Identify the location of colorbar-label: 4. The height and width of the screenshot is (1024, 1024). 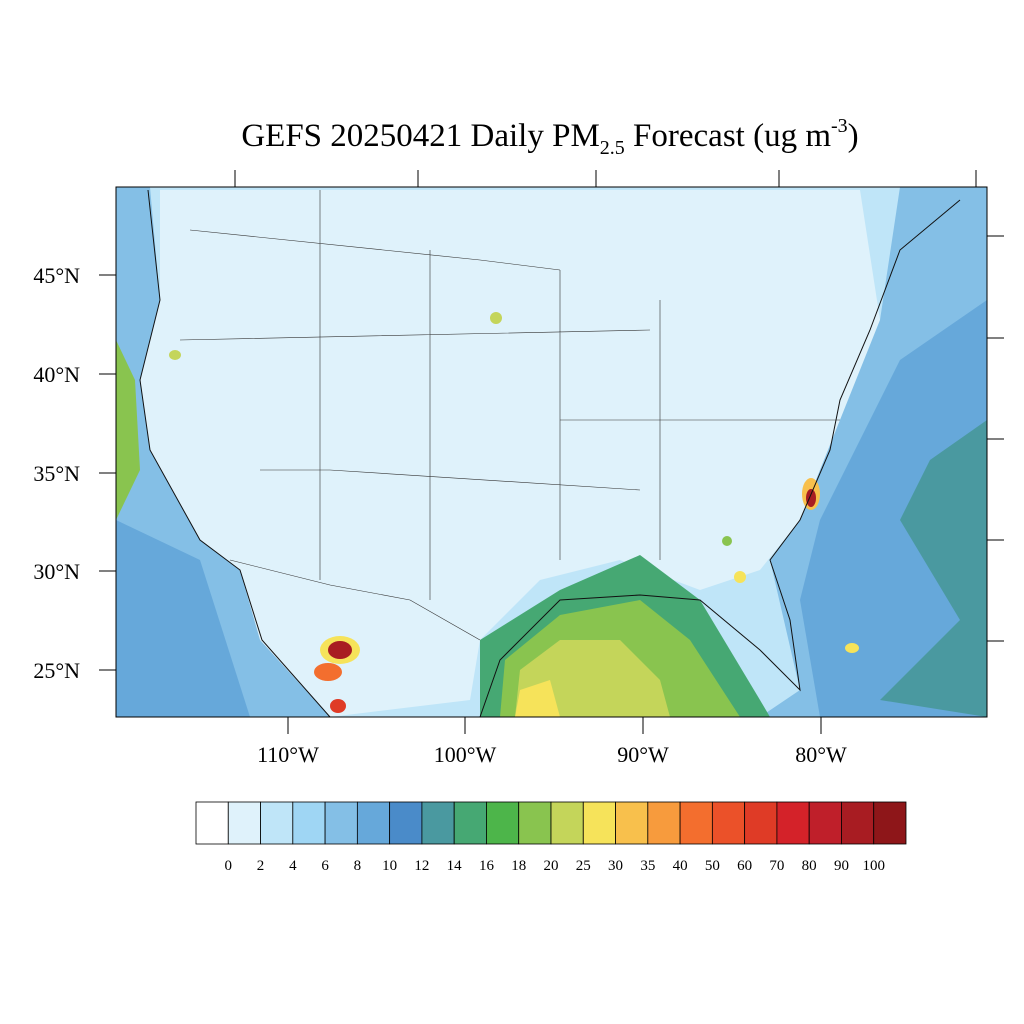
(293, 866).